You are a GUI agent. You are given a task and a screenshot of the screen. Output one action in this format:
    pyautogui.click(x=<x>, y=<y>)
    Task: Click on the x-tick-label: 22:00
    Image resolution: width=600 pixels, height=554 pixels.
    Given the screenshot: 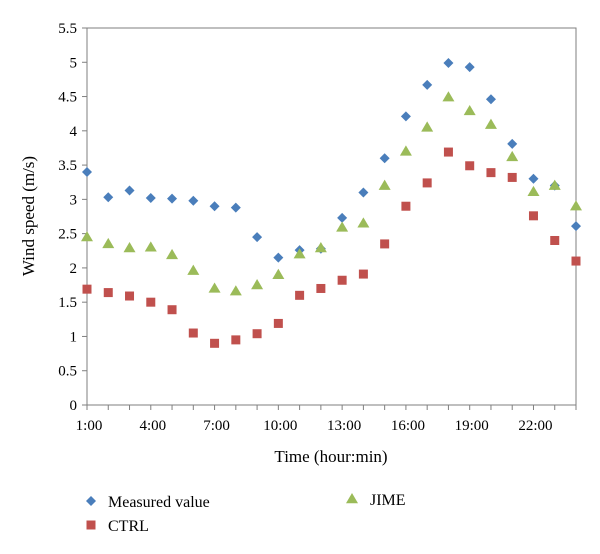 What is the action you would take?
    pyautogui.click(x=535, y=426)
    